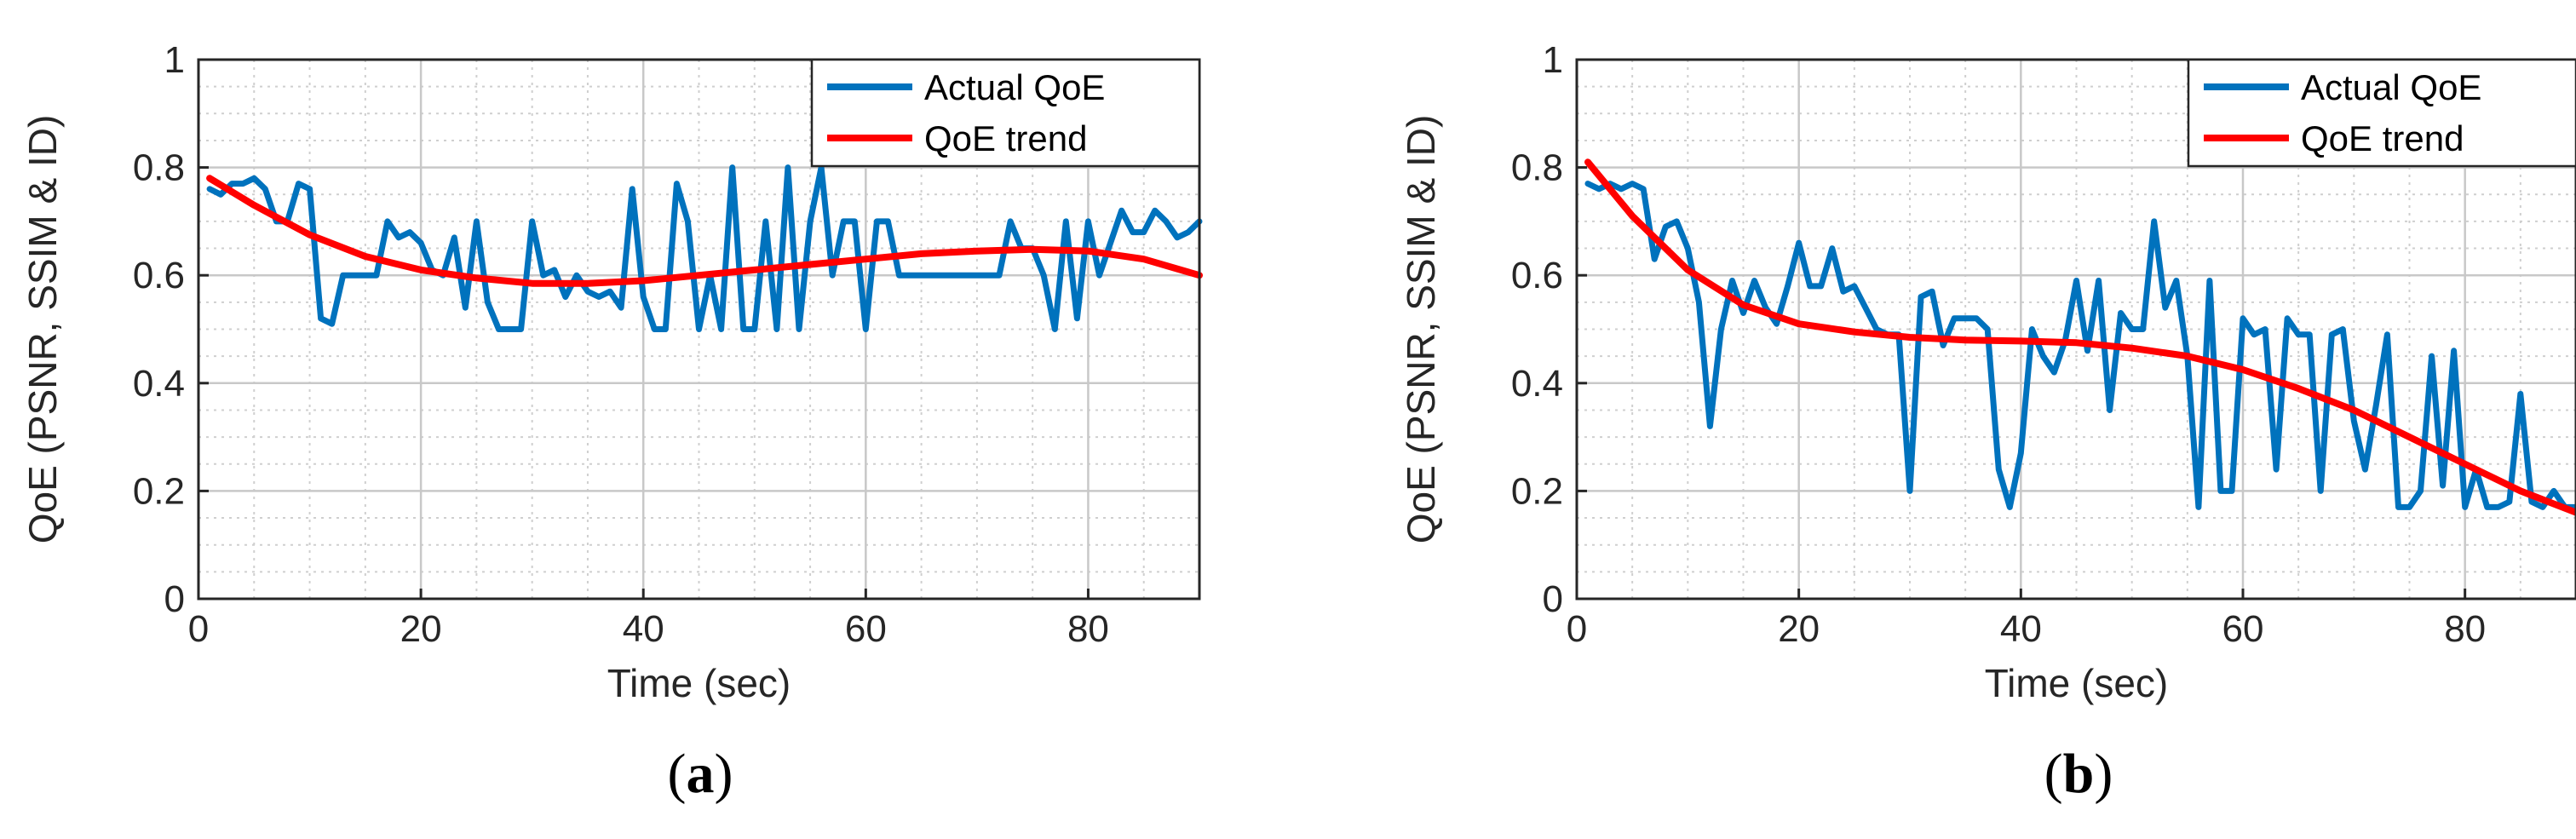 The image size is (2576, 839). I want to click on series-line-actual-qoe, so click(705, 248).